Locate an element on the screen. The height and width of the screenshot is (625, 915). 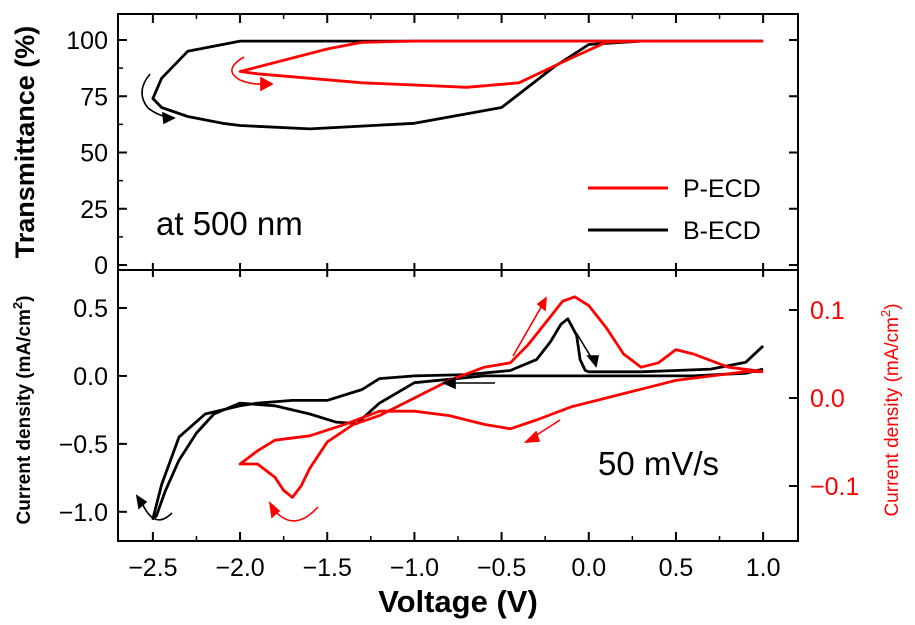
arrow-bottom-red-up is located at coordinates (528, 329).